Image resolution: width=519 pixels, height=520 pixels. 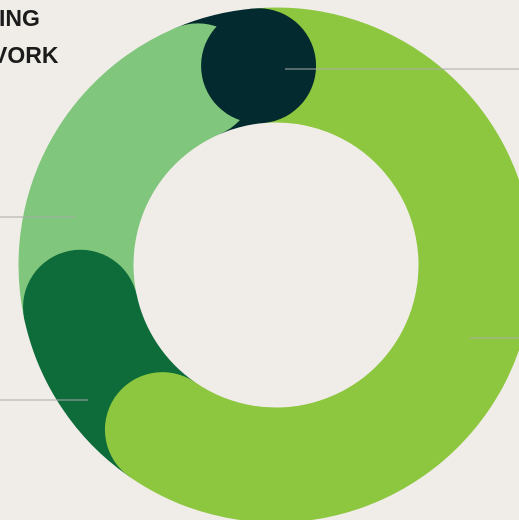 What do you see at coordinates (20, 18) in the screenshot?
I see `heading-line: ING` at bounding box center [20, 18].